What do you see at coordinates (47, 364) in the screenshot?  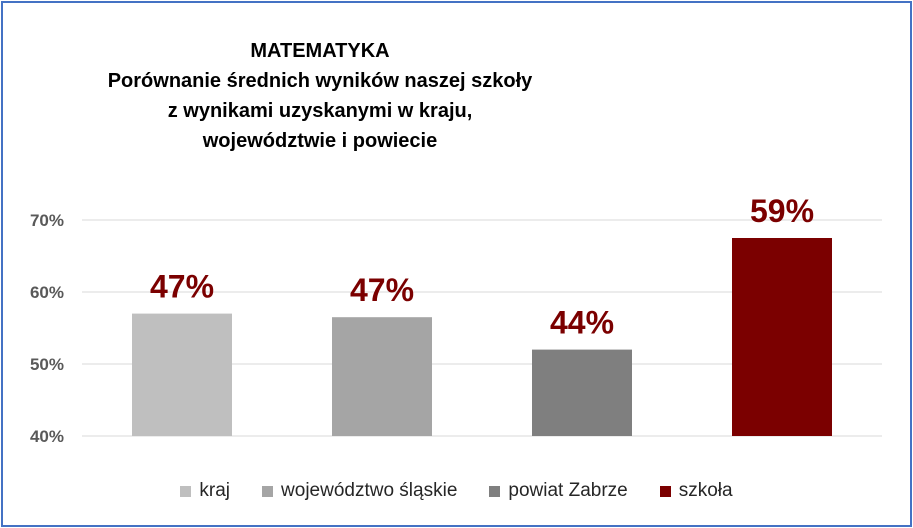 I see `y-tick-label: 50%` at bounding box center [47, 364].